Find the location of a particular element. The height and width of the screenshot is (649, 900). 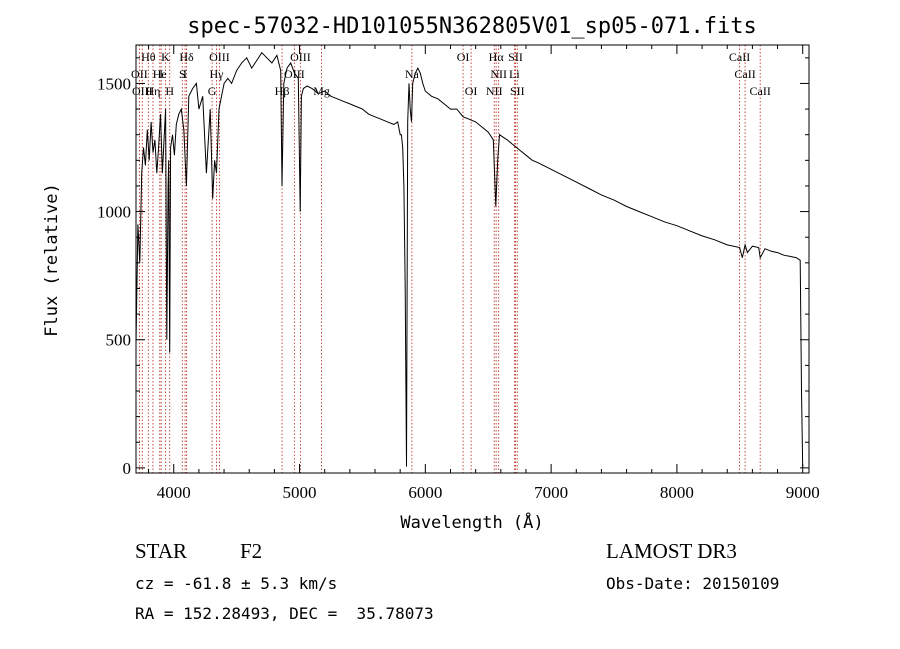

line-label-he: He is located at coordinates (160, 74).